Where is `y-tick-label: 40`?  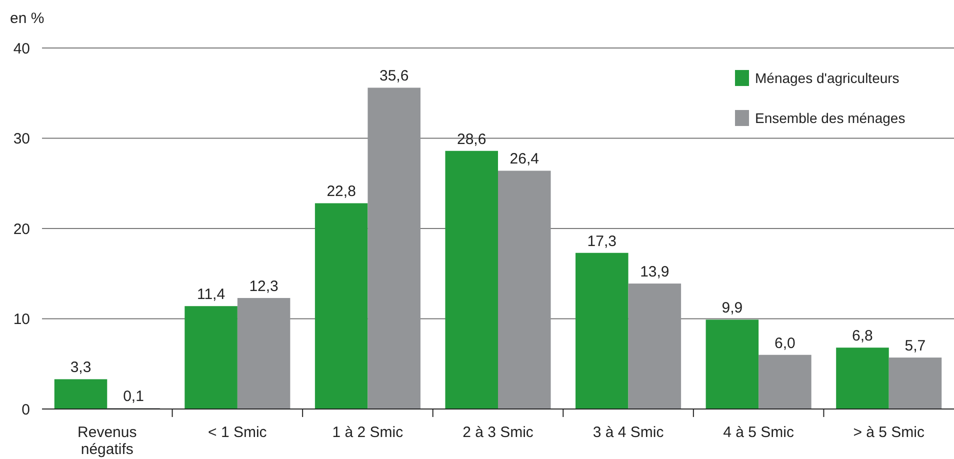 y-tick-label: 40 is located at coordinates (21, 49).